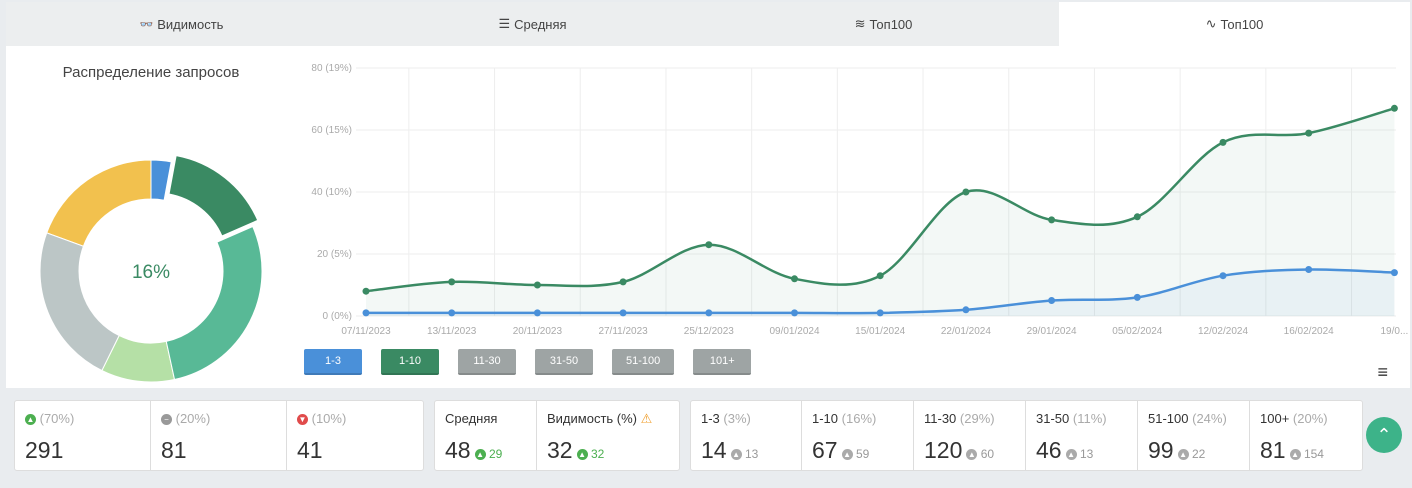  What do you see at coordinates (714, 450) in the screenshot?
I see `stat-value: 14` at bounding box center [714, 450].